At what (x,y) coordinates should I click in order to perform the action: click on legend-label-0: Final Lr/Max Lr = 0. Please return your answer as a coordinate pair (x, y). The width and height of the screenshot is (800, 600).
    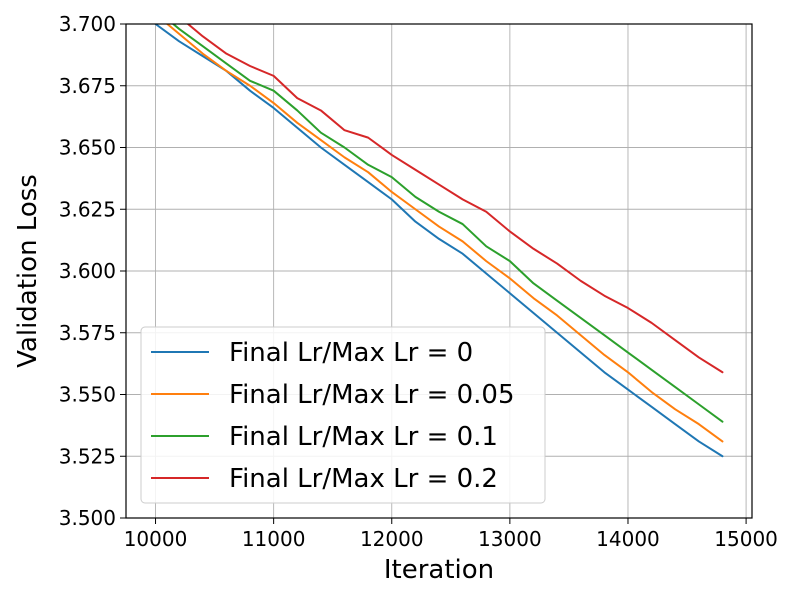
    Looking at the image, I should click on (351, 353).